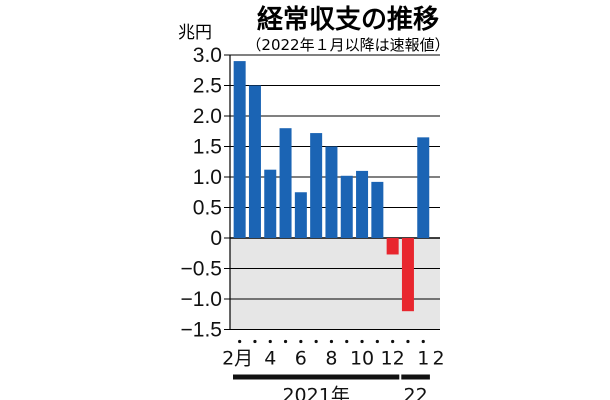 The height and width of the screenshot is (400, 610). Describe the element at coordinates (270, 359) in the screenshot. I see `x-tick-label: 4` at that location.